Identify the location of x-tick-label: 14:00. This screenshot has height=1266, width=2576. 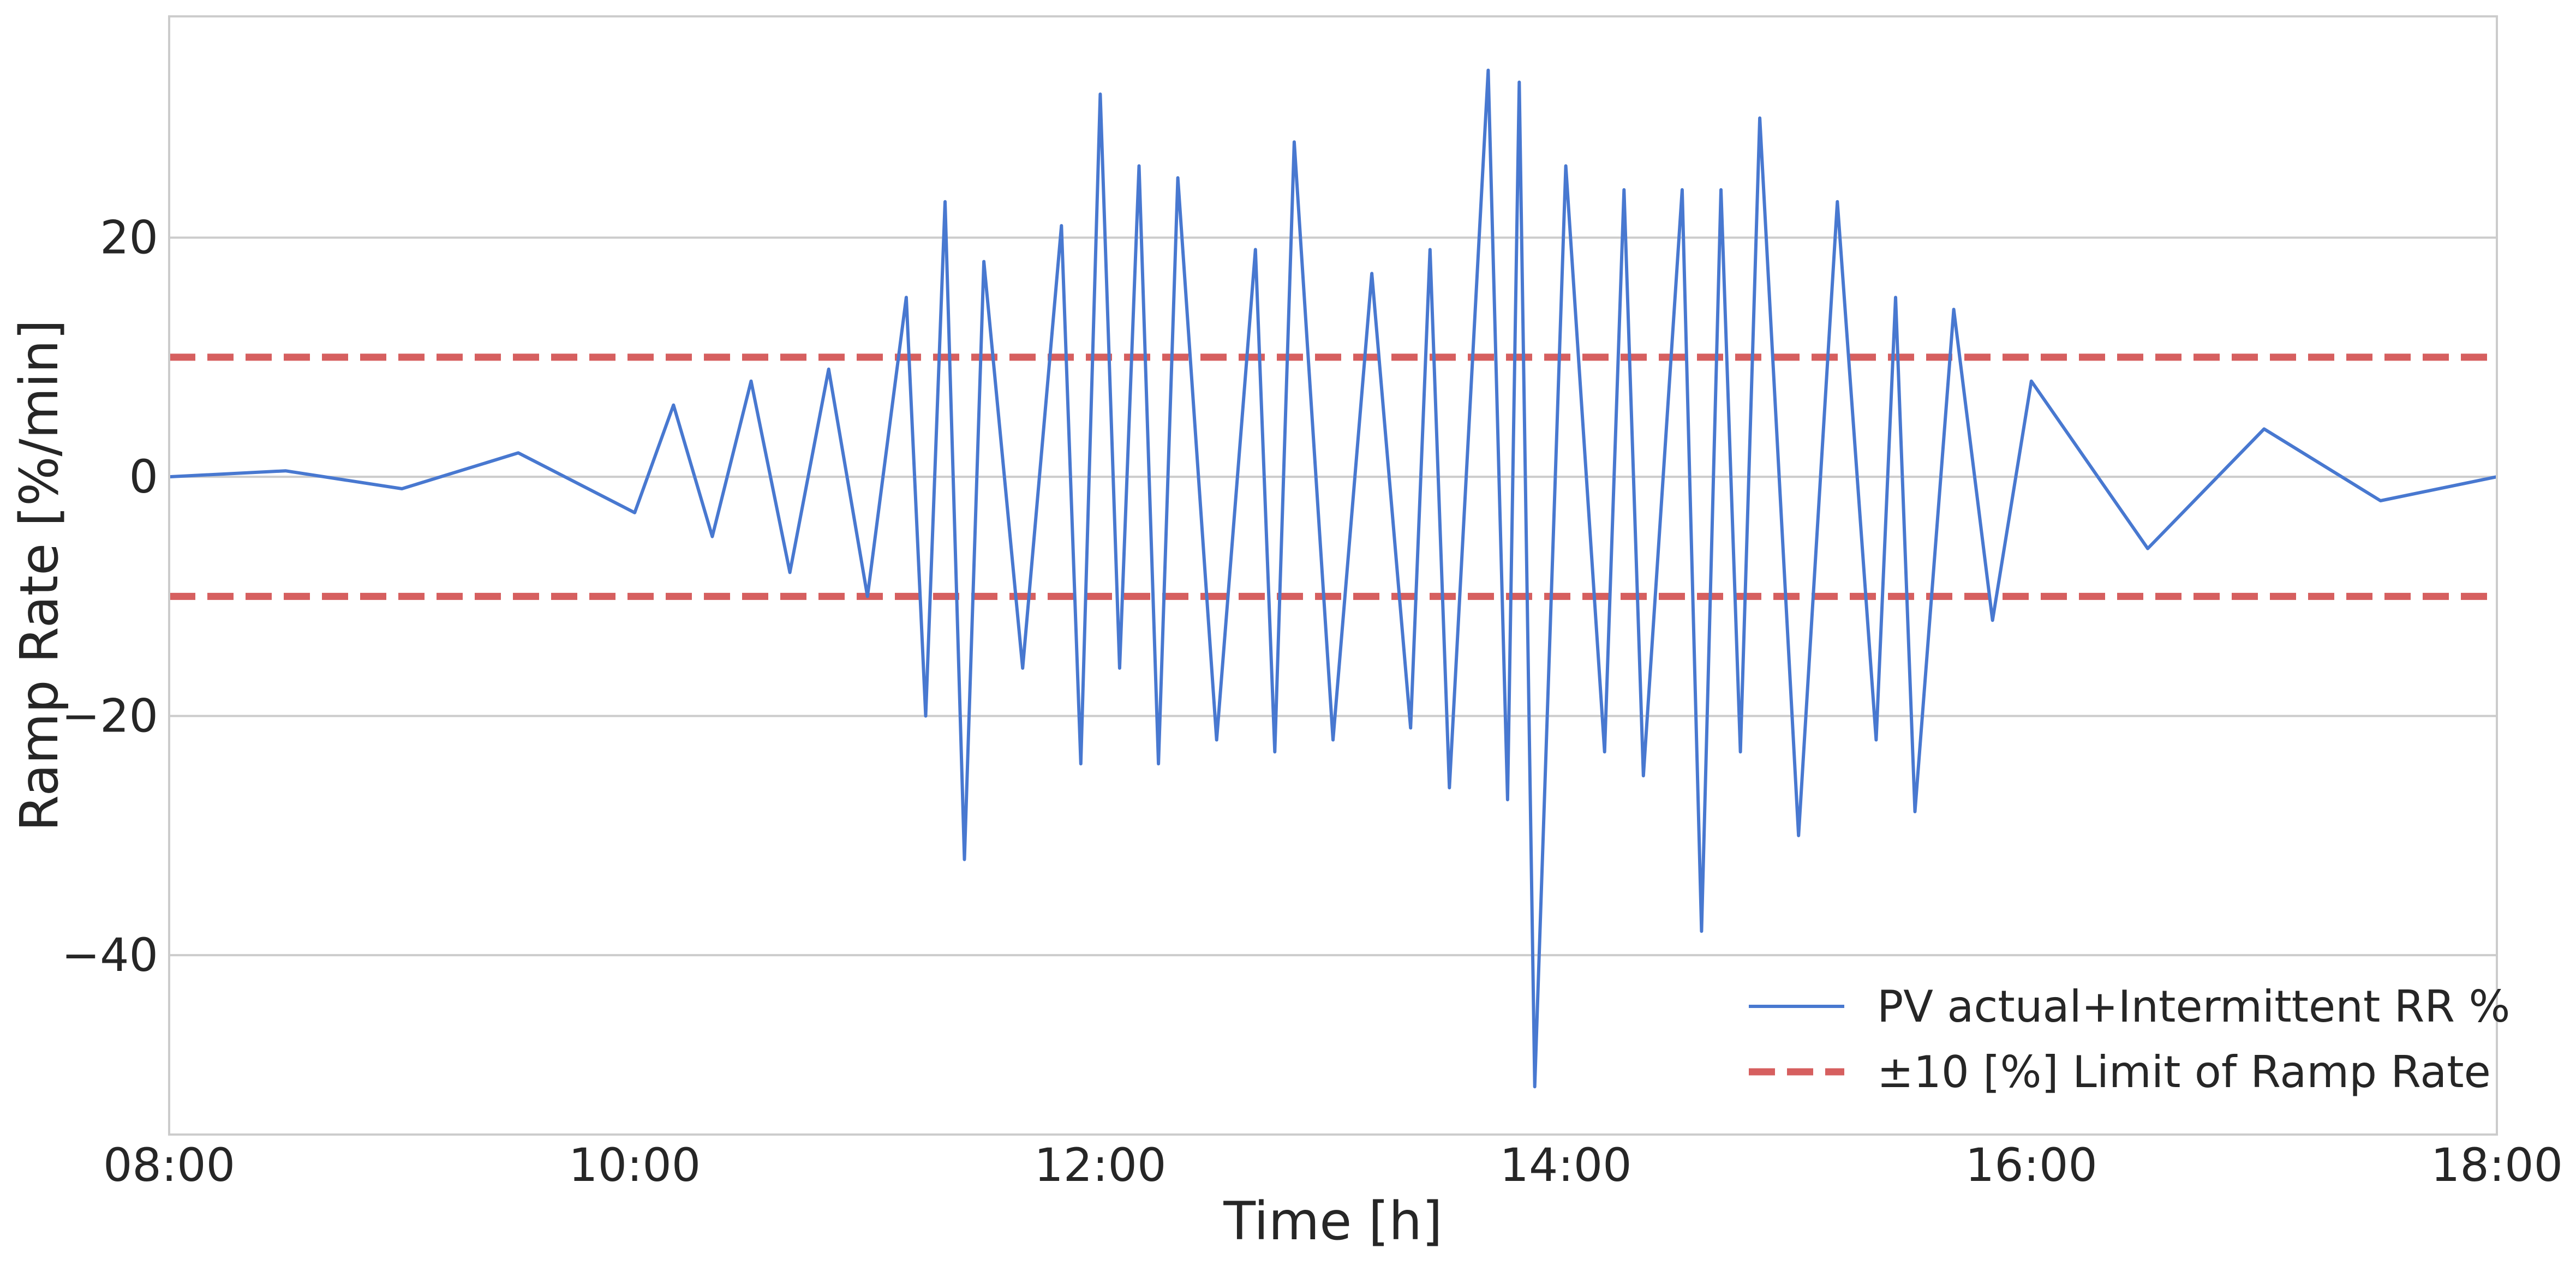
(1566, 1165).